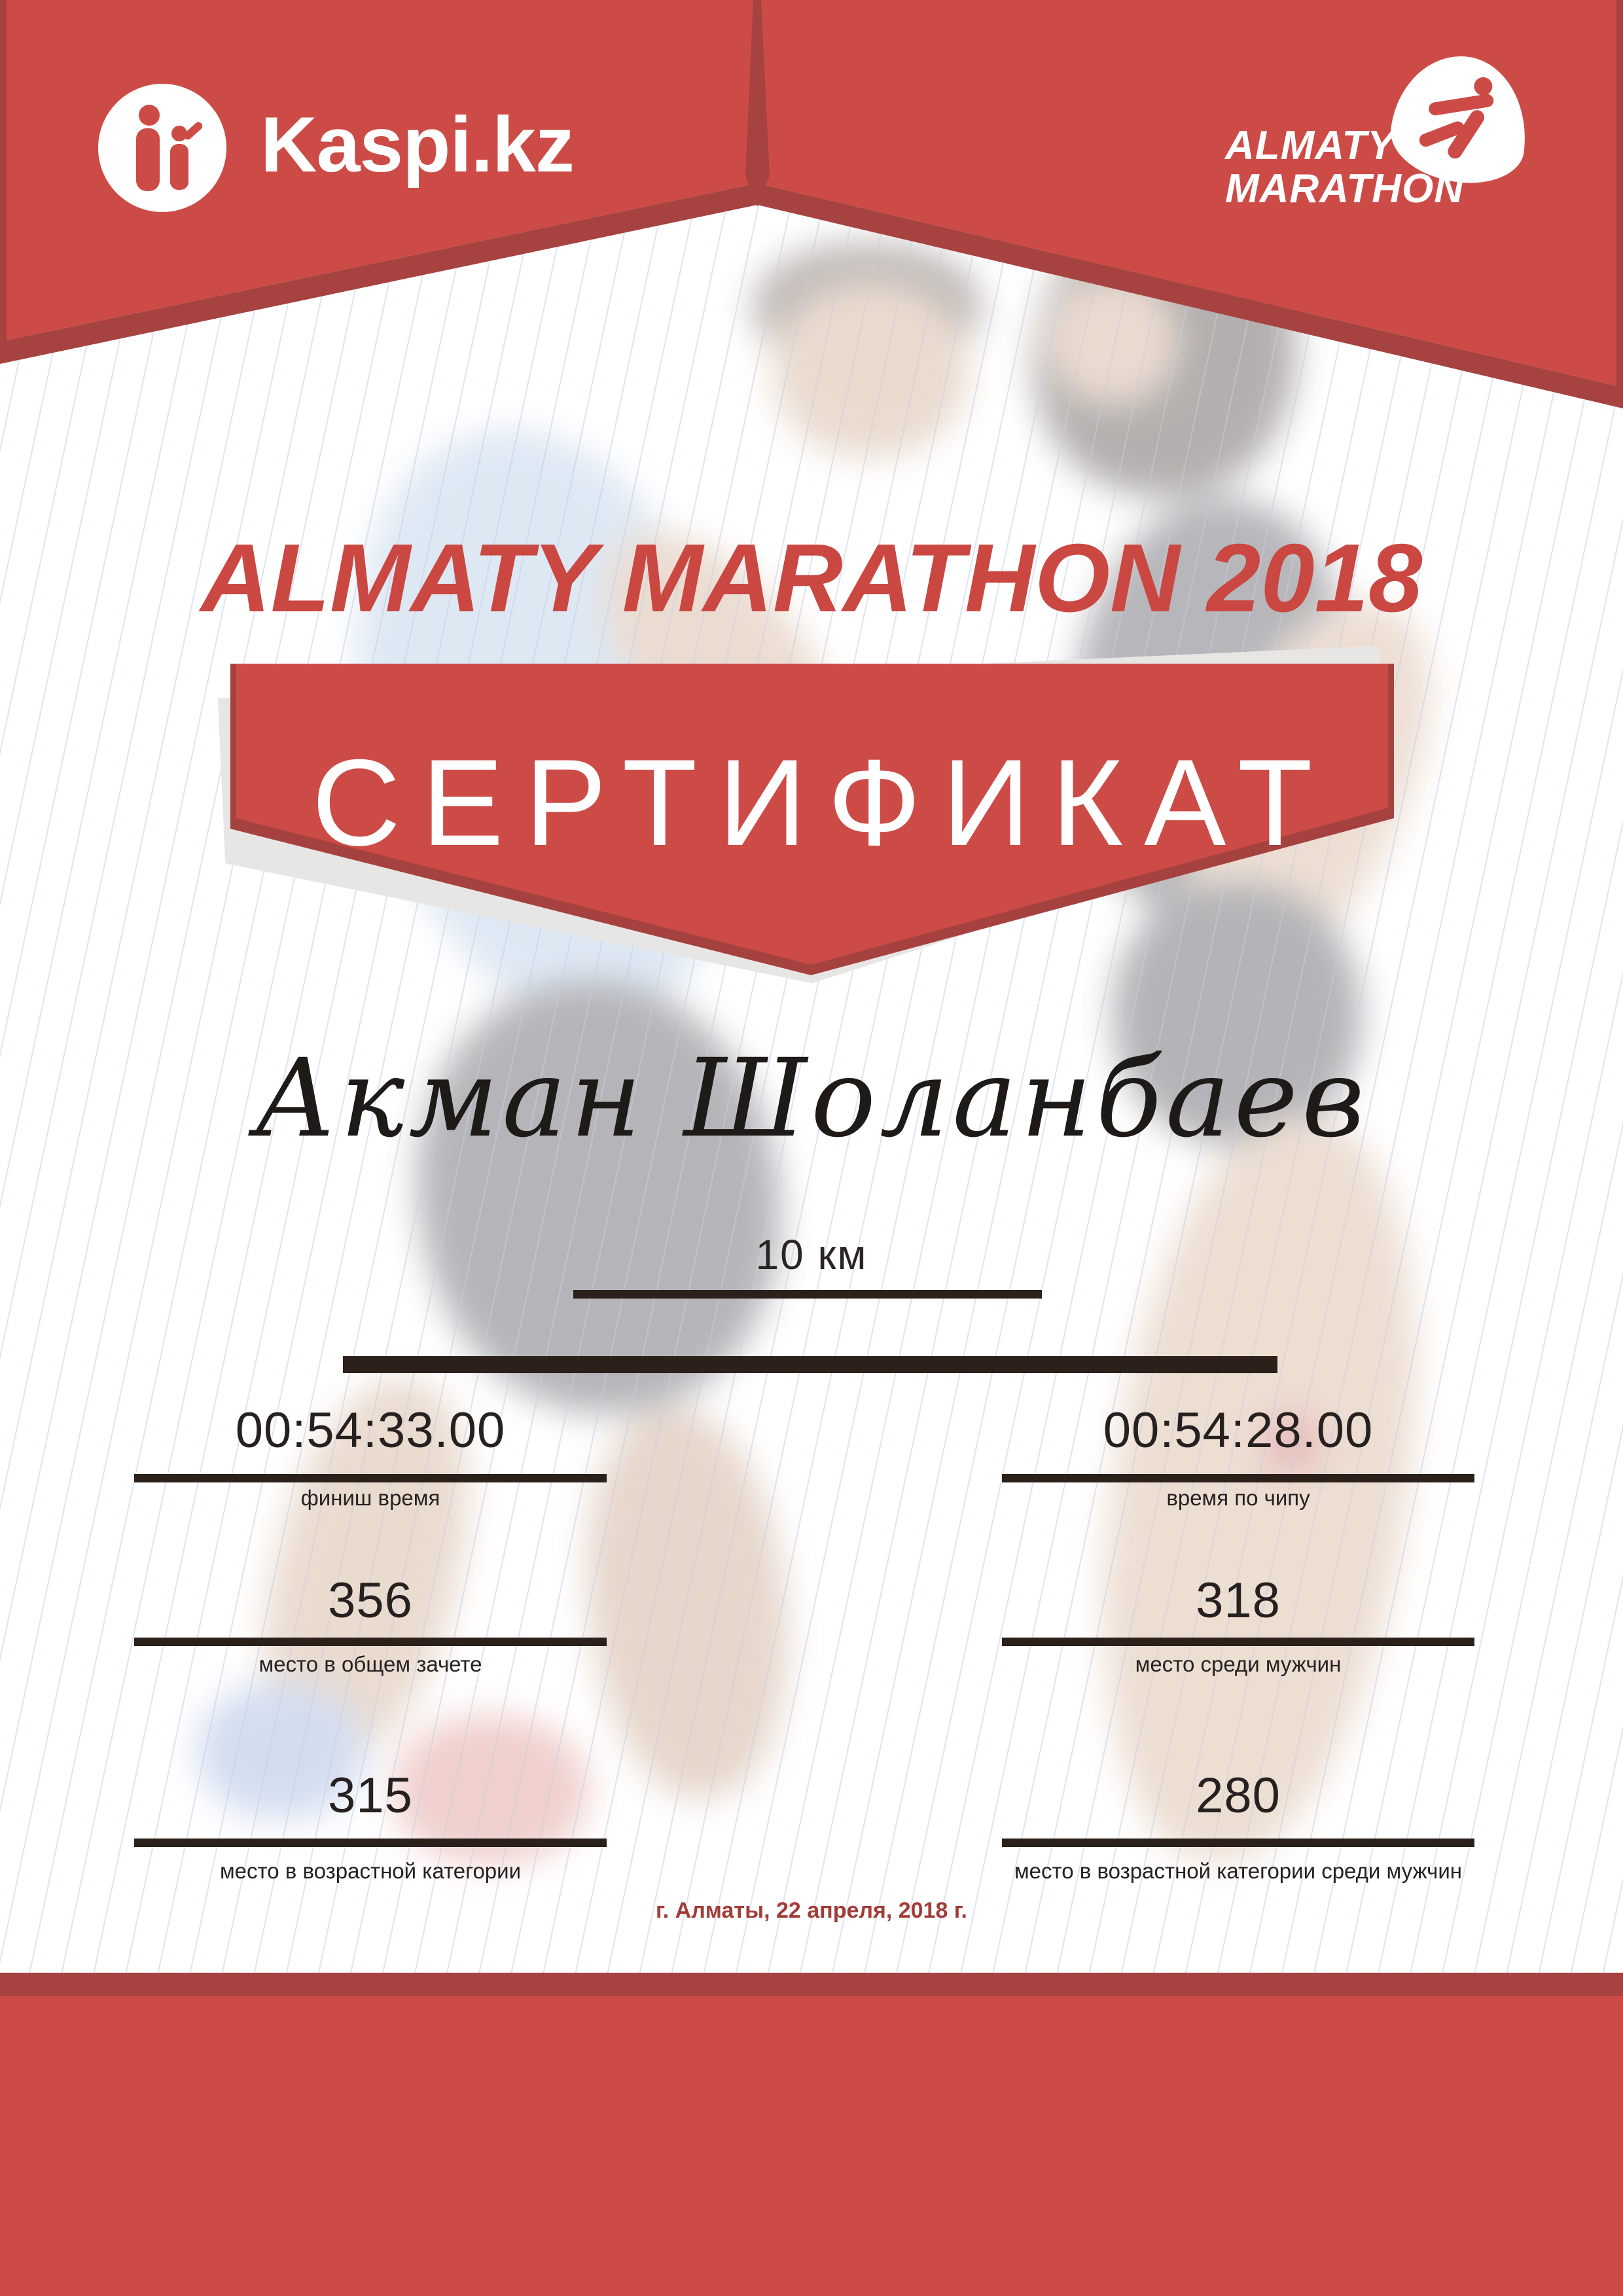 The width and height of the screenshot is (1623, 2296). I want to click on stat-age-place: 315, so click(370, 1795).